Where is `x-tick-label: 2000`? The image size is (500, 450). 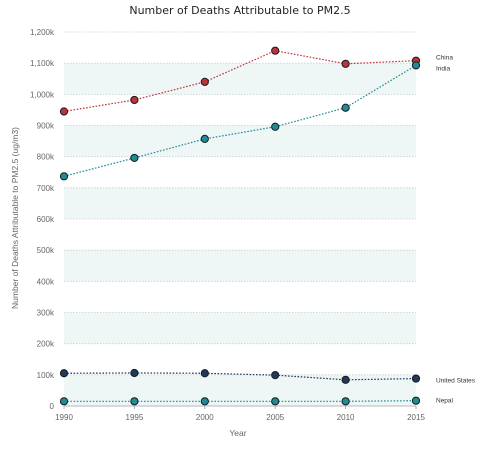 x-tick-label: 2000 is located at coordinates (205, 417).